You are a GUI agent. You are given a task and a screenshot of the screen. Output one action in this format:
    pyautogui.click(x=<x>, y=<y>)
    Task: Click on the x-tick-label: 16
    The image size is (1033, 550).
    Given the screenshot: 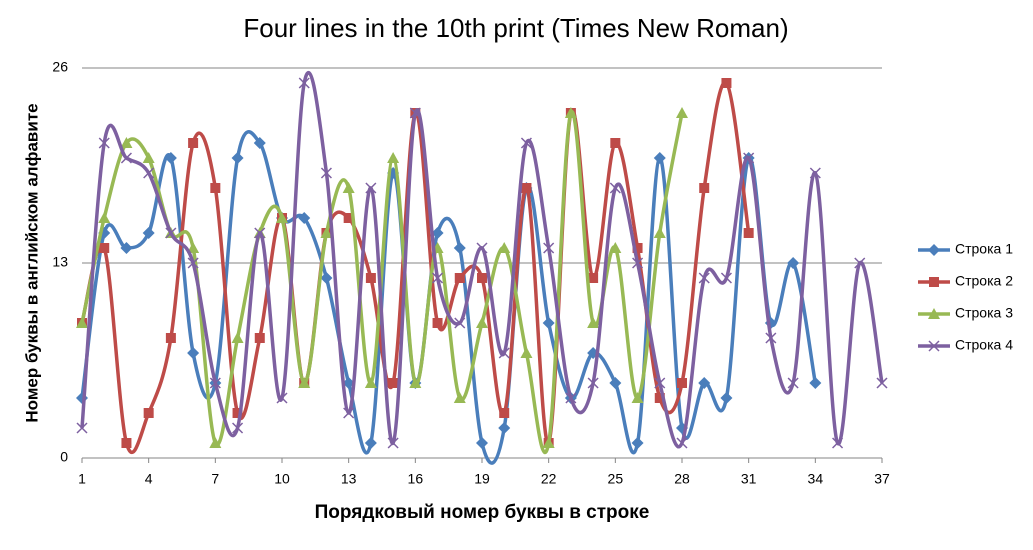 What is the action you would take?
    pyautogui.click(x=416, y=479)
    